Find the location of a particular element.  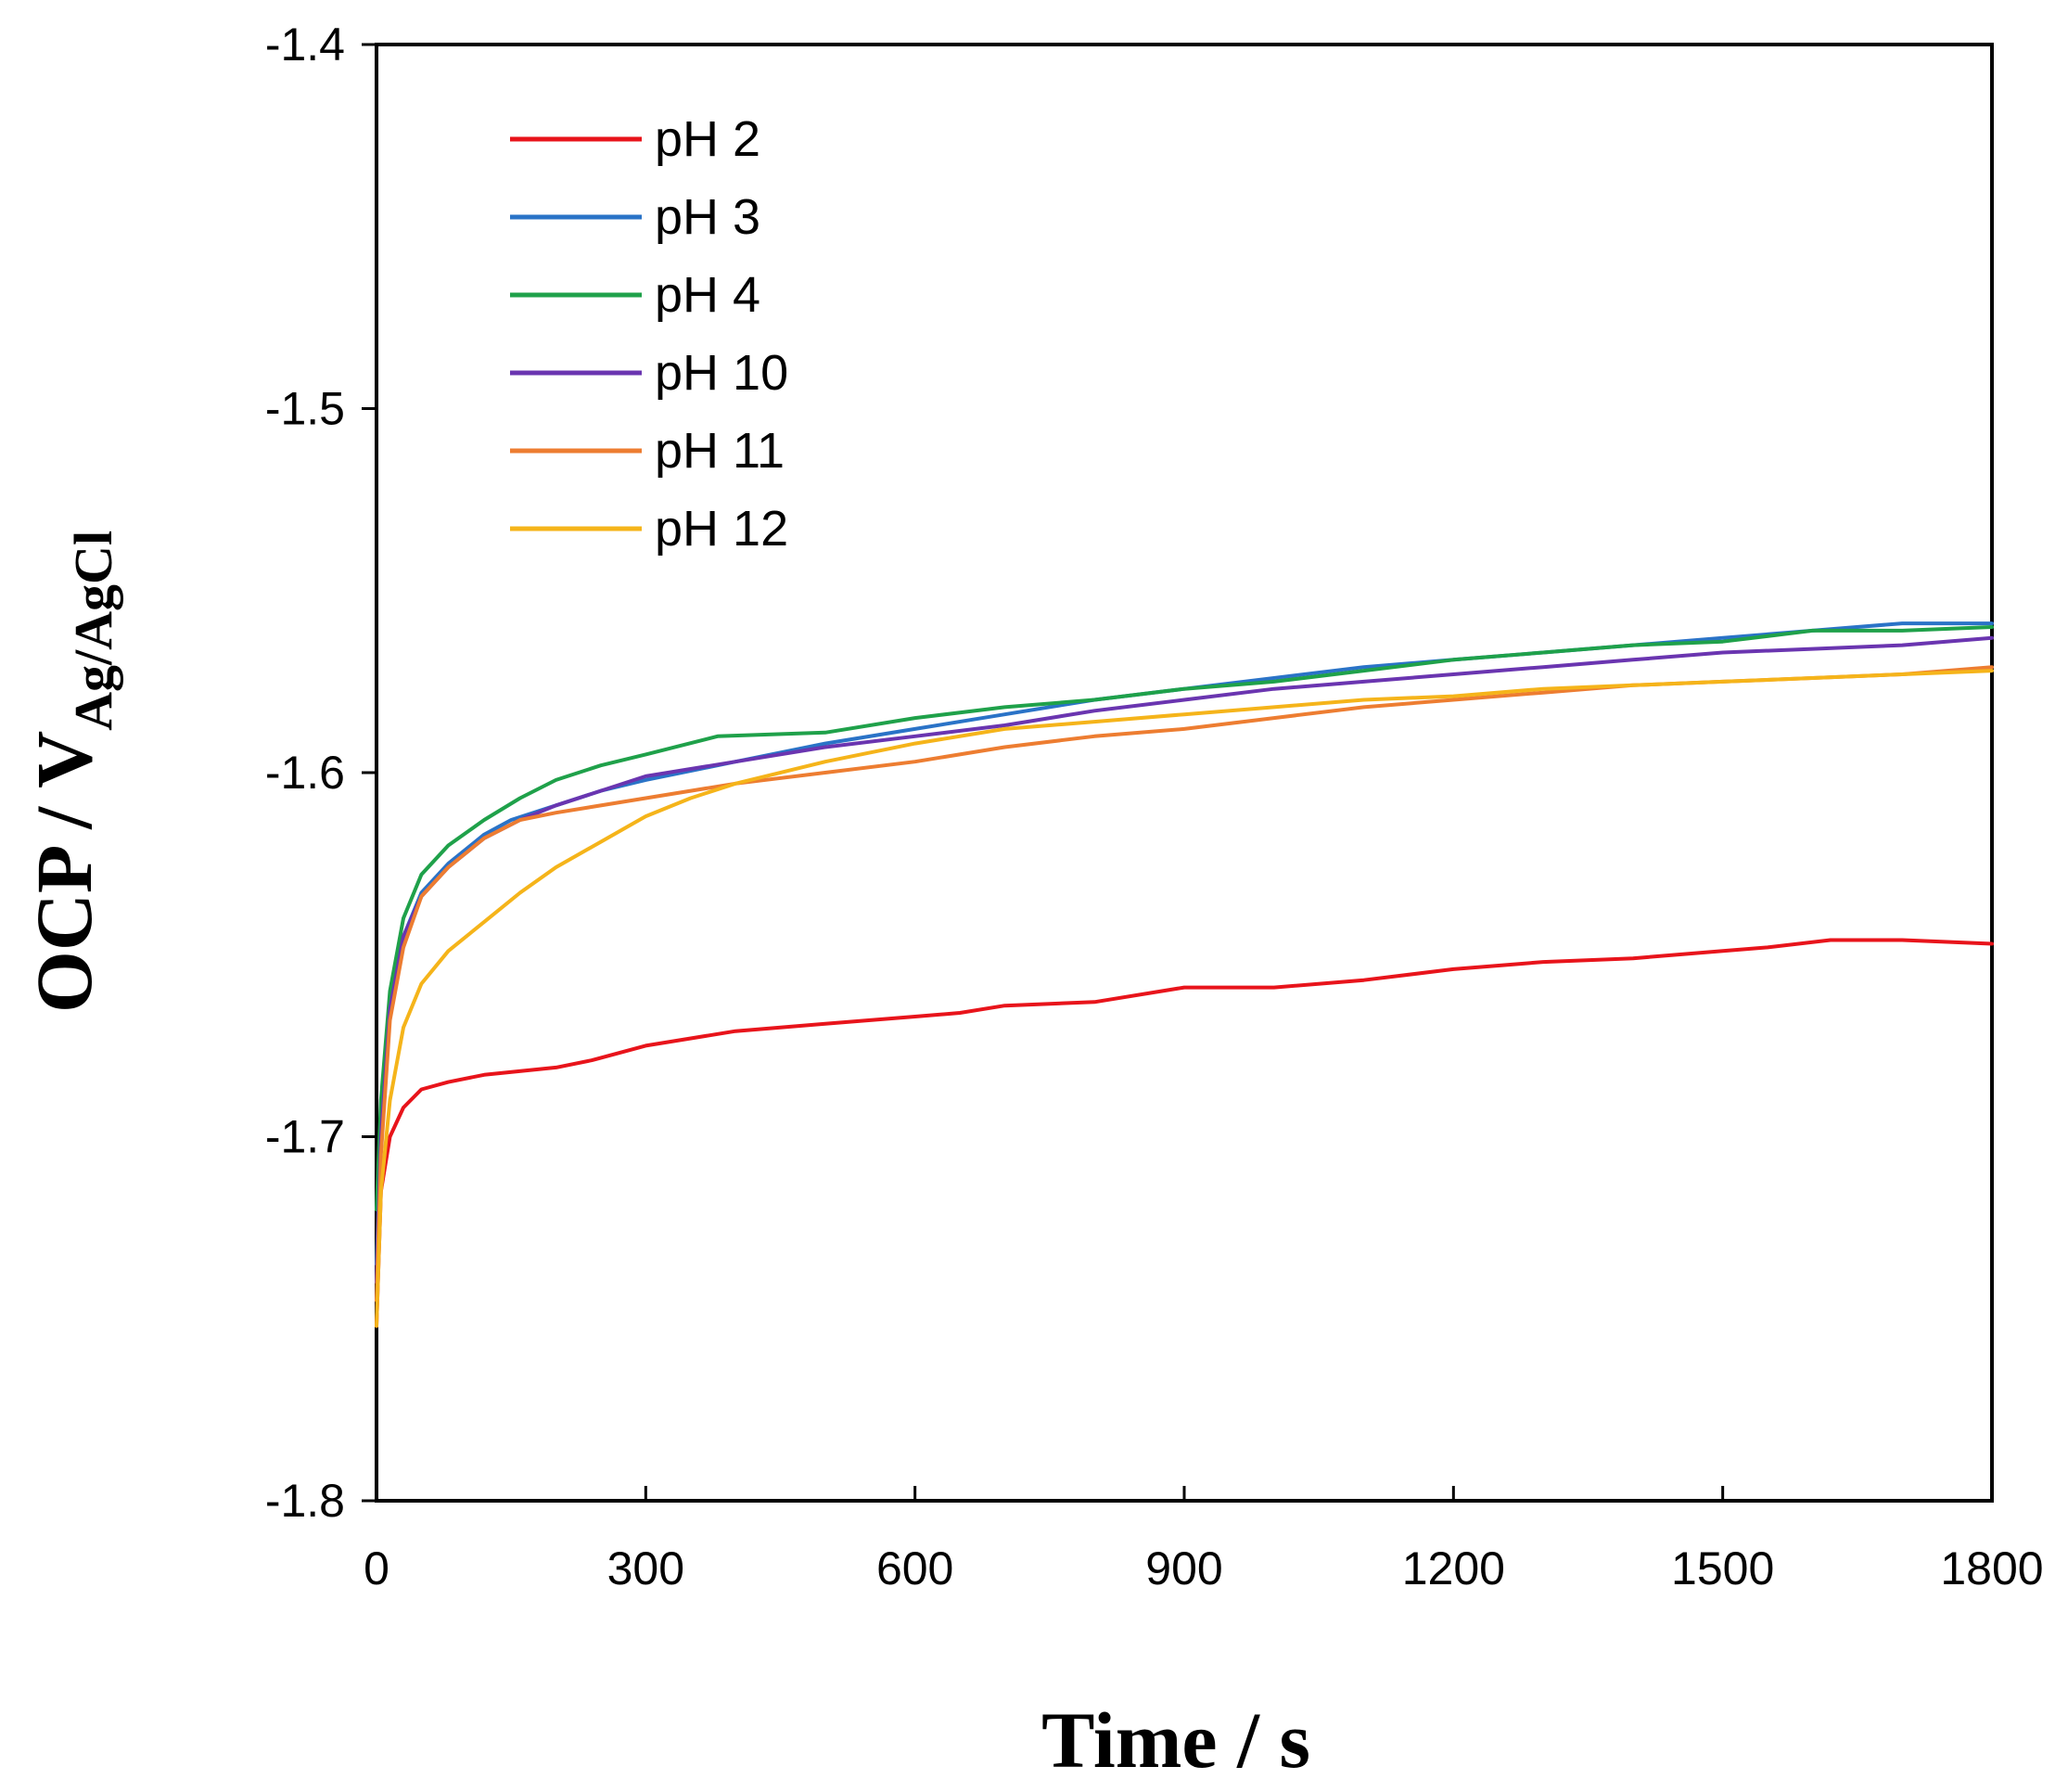

x-axis-title: Time / s is located at coordinates (1175, 1740).